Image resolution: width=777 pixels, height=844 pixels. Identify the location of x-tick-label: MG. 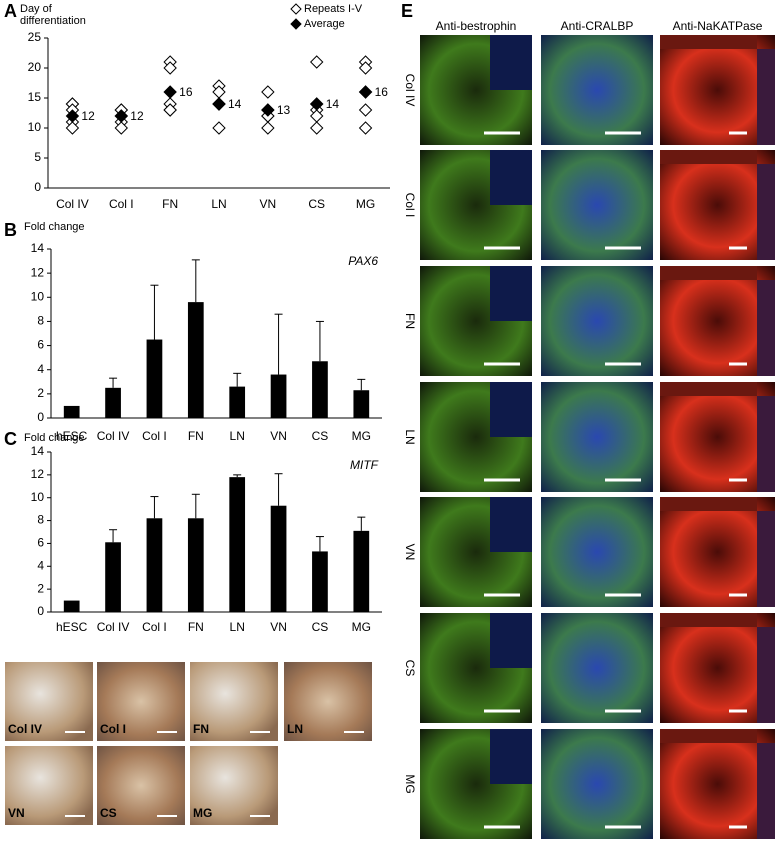
(361, 436).